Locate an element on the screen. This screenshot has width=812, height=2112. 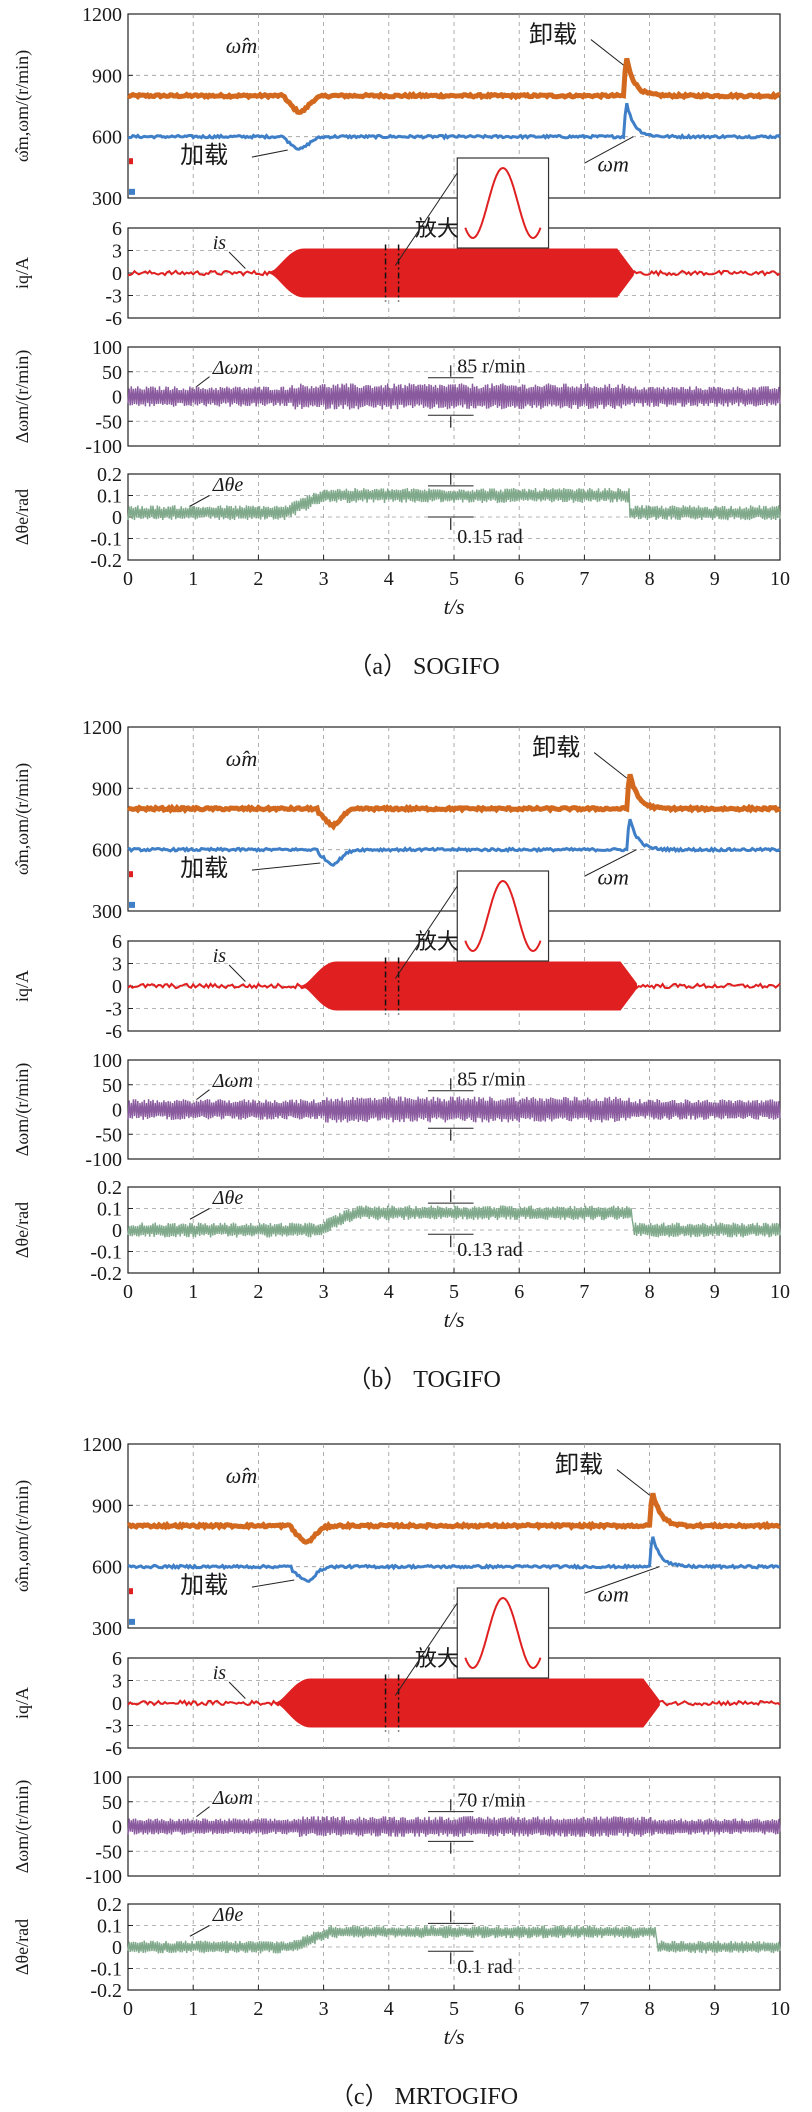
zoom-connector is located at coordinates (426, 932).